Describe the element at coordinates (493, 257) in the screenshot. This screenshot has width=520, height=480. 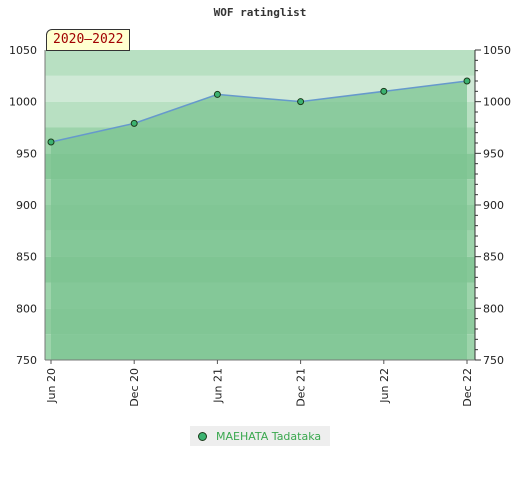
I see `y-tick-label-right: 850` at that location.